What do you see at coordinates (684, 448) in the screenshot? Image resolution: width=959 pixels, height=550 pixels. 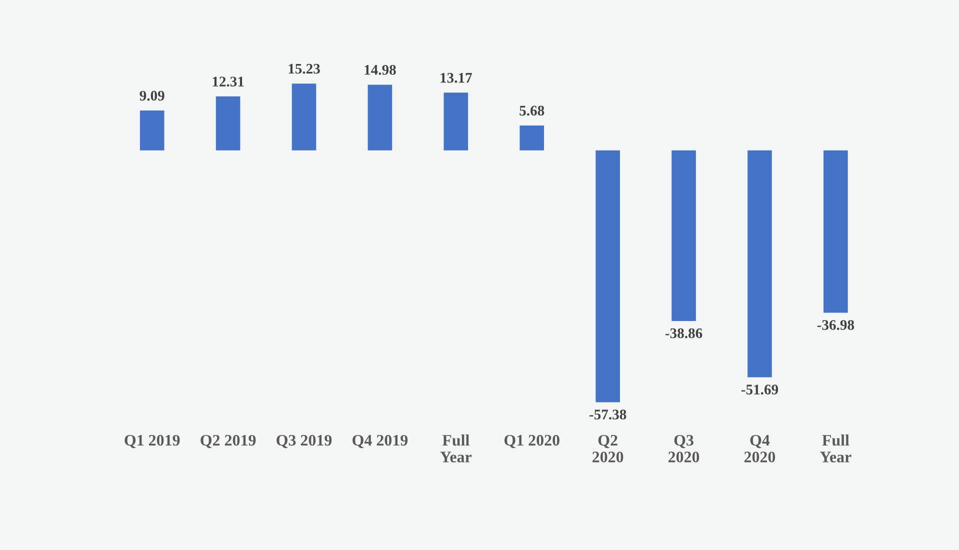 I see `x-tick-label: Q3 2020` at bounding box center [684, 448].